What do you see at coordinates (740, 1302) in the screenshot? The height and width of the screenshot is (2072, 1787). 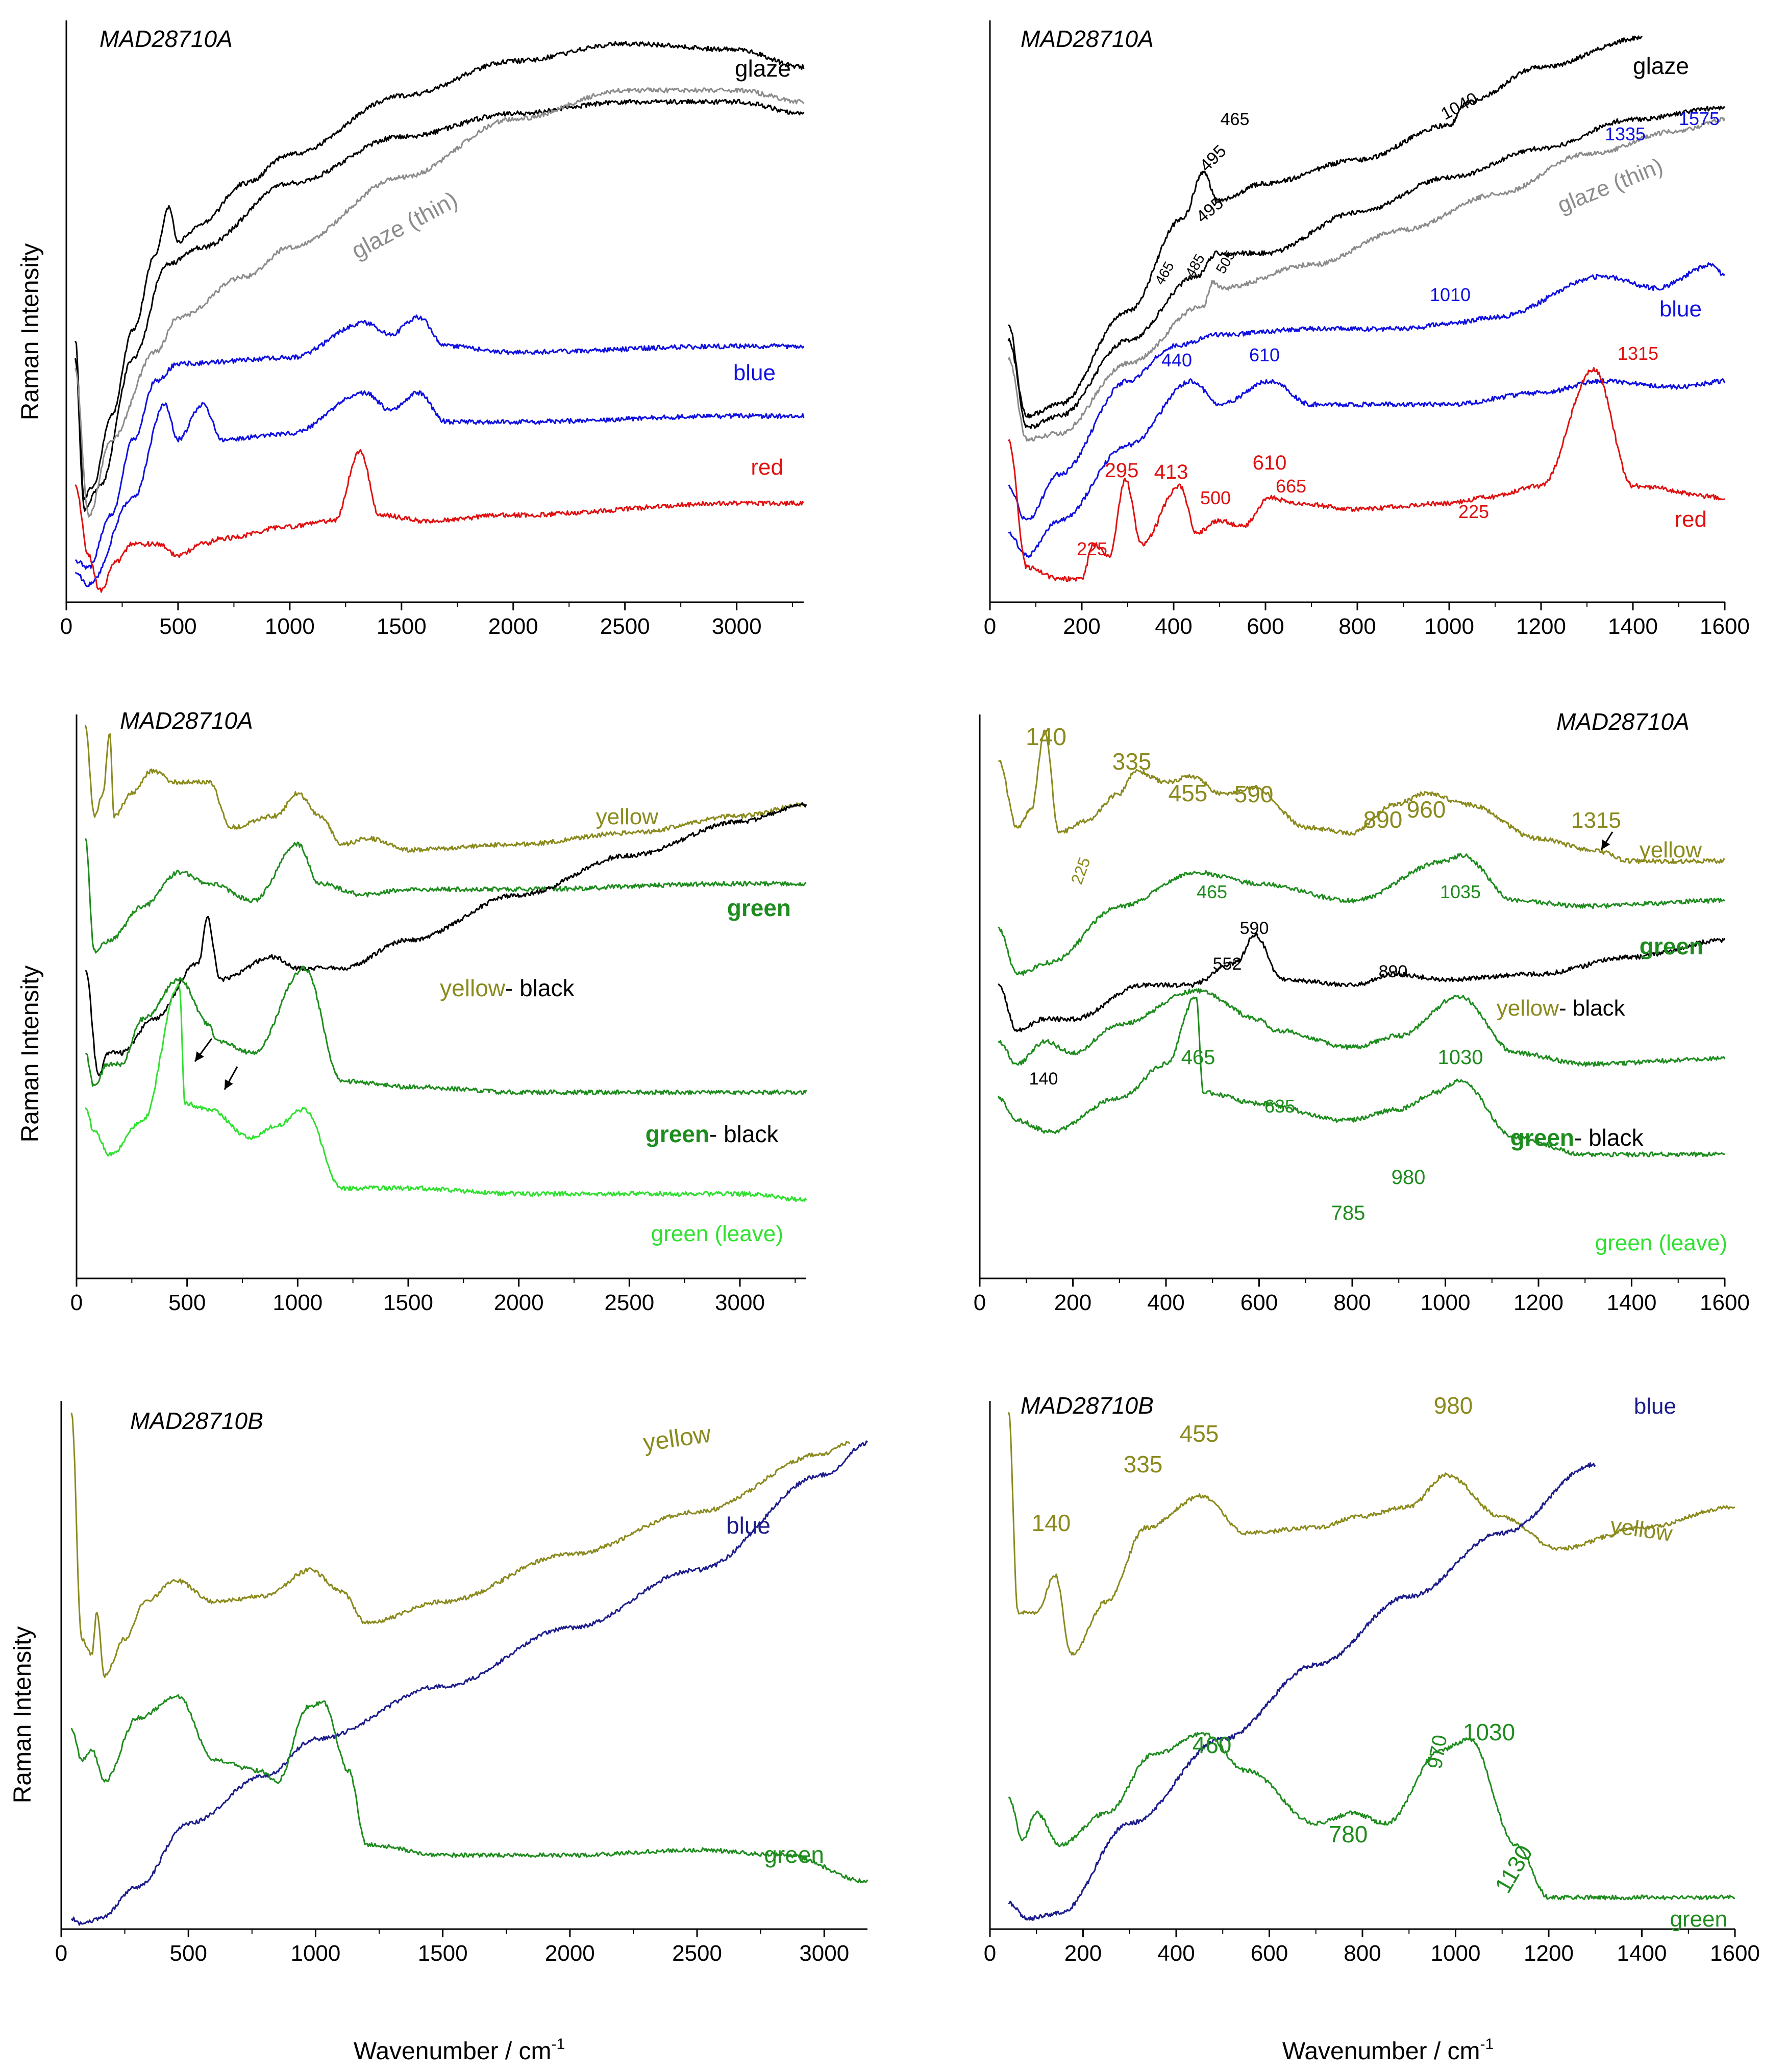 I see `x-tick-label: 3000` at bounding box center [740, 1302].